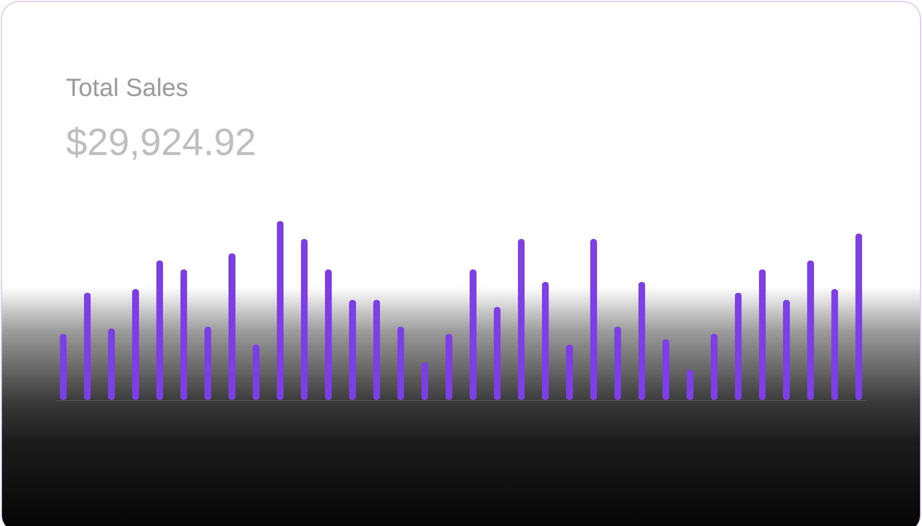 Image resolution: width=922 pixels, height=526 pixels. I want to click on chart-subtitle: $29,924.92, so click(161, 143).